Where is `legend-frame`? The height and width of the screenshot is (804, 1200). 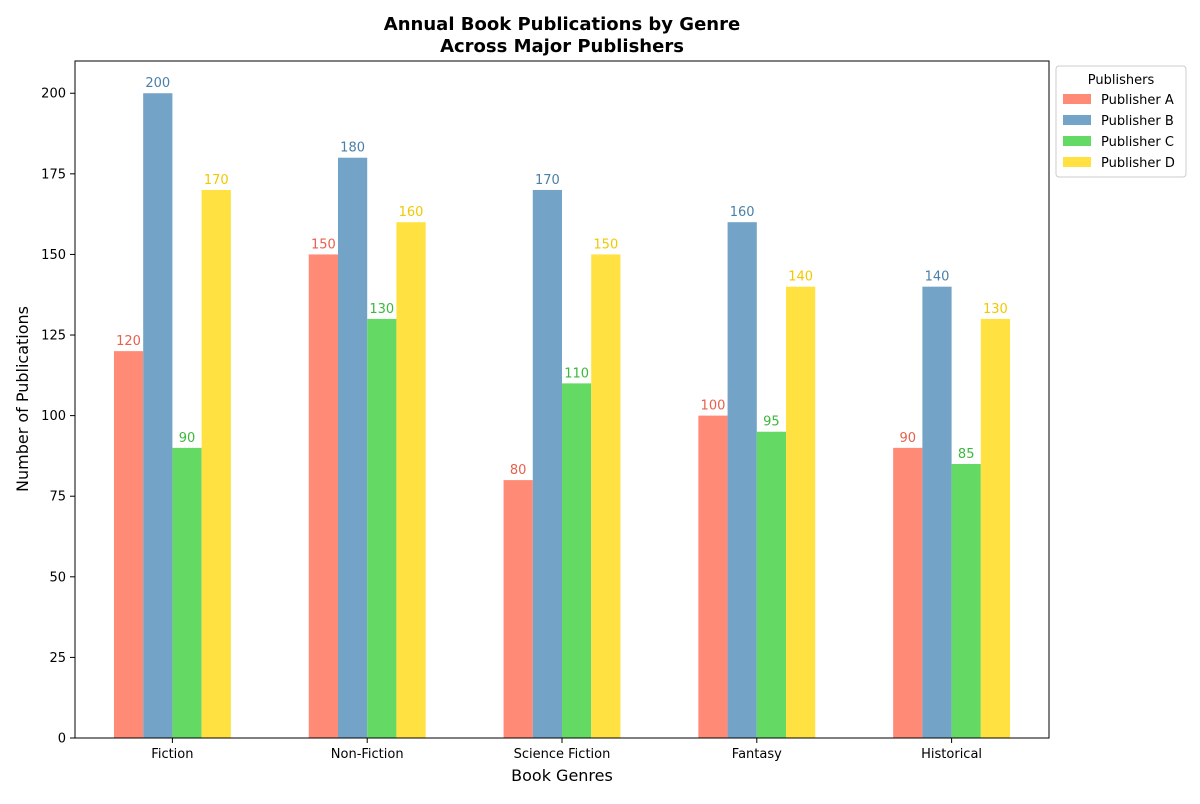
legend-frame is located at coordinates (1121, 121).